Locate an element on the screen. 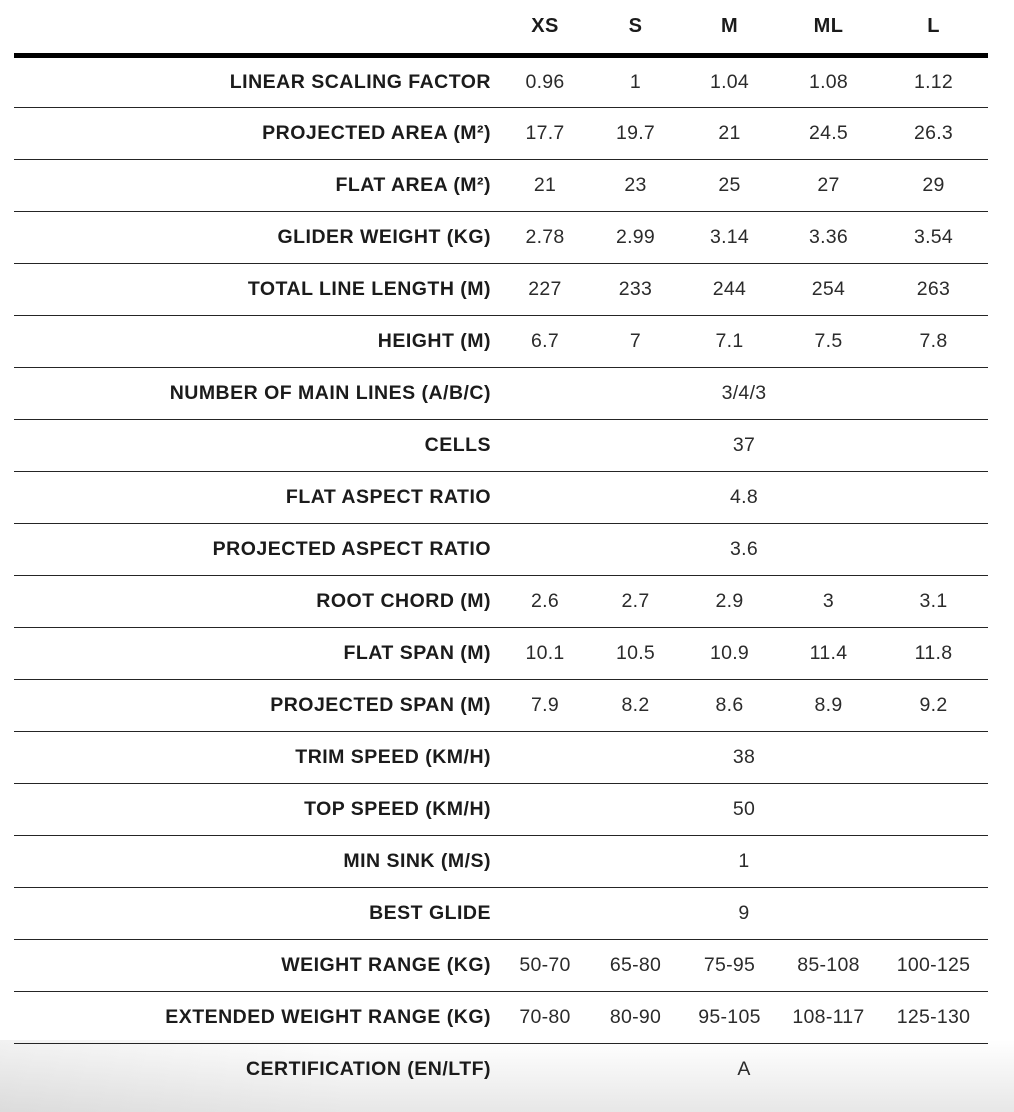 The width and height of the screenshot is (1014, 1112). spec-value: 254 is located at coordinates (828, 288).